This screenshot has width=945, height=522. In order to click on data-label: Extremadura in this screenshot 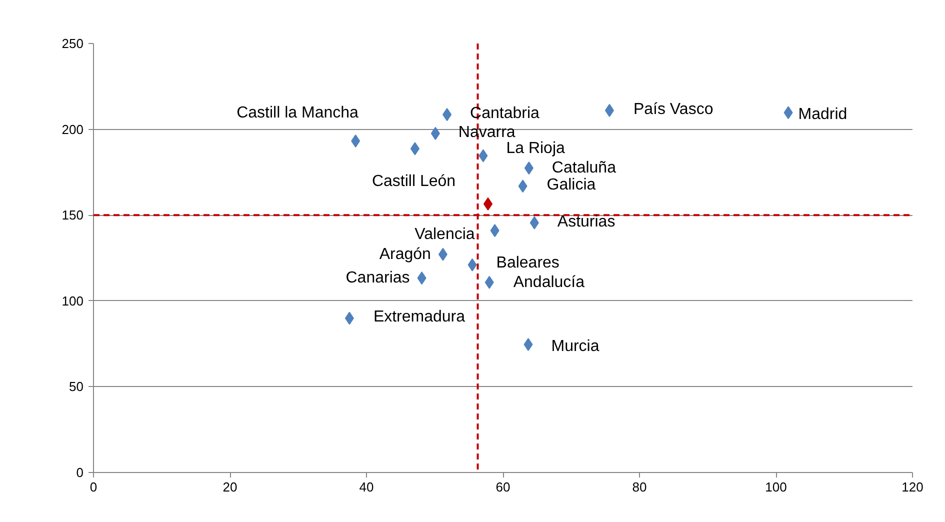, I will do `click(419, 317)`.